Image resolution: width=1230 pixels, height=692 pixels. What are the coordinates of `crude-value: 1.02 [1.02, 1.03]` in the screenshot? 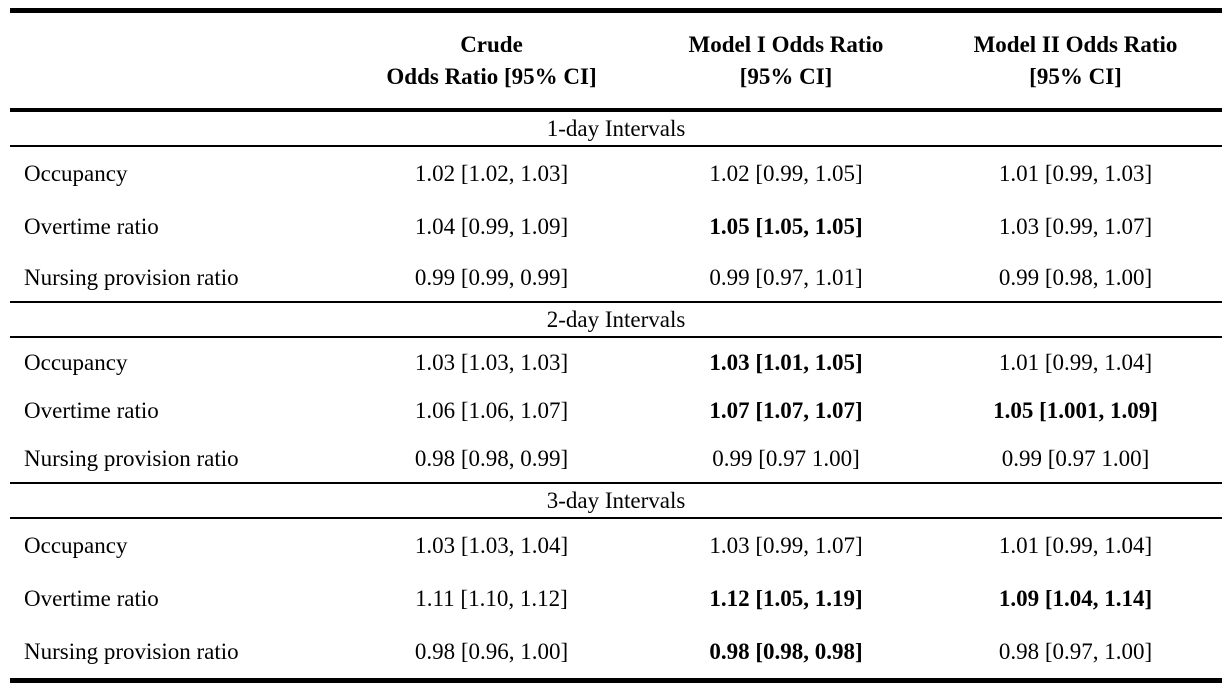 It's located at (491, 173).